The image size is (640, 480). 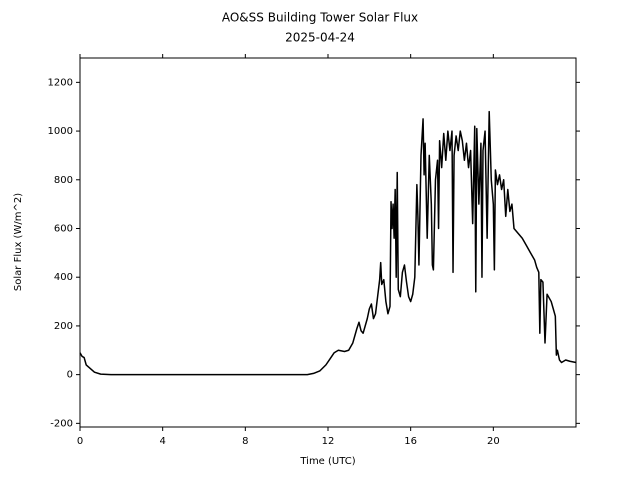 What do you see at coordinates (245, 441) in the screenshot?
I see `x-tick-label: 8` at bounding box center [245, 441].